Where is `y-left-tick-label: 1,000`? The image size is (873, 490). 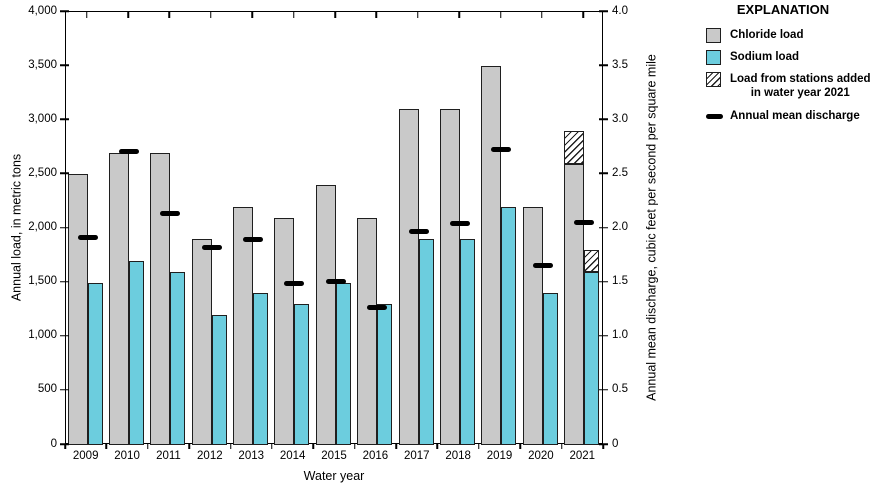 y-left-tick-label: 1,000 is located at coordinates (42, 335).